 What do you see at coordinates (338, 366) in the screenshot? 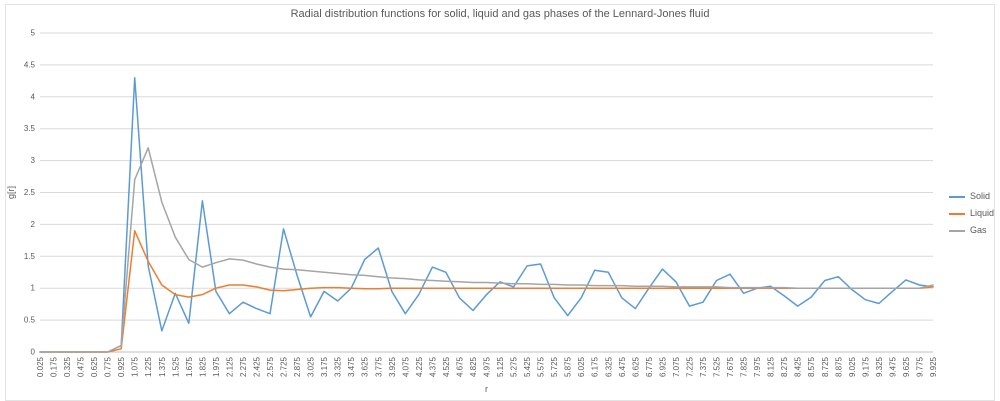
I see `x-tick-label: 3.325` at bounding box center [338, 366].